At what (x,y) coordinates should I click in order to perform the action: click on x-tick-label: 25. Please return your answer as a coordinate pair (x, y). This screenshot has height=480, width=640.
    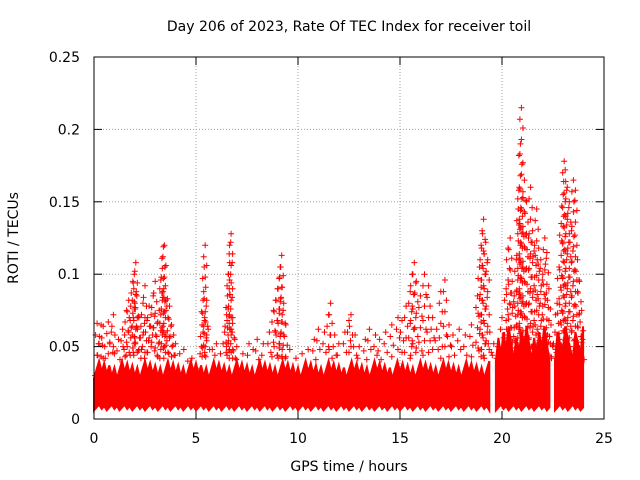
    Looking at the image, I should click on (604, 439).